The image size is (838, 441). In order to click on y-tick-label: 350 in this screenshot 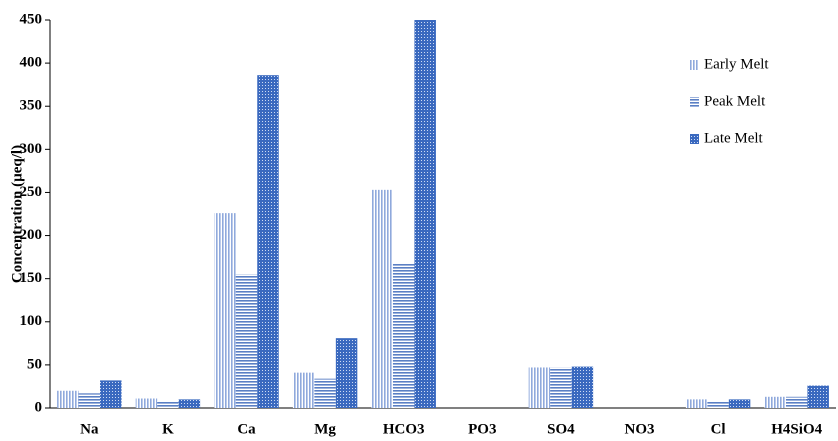, I will do `click(31, 106)`.